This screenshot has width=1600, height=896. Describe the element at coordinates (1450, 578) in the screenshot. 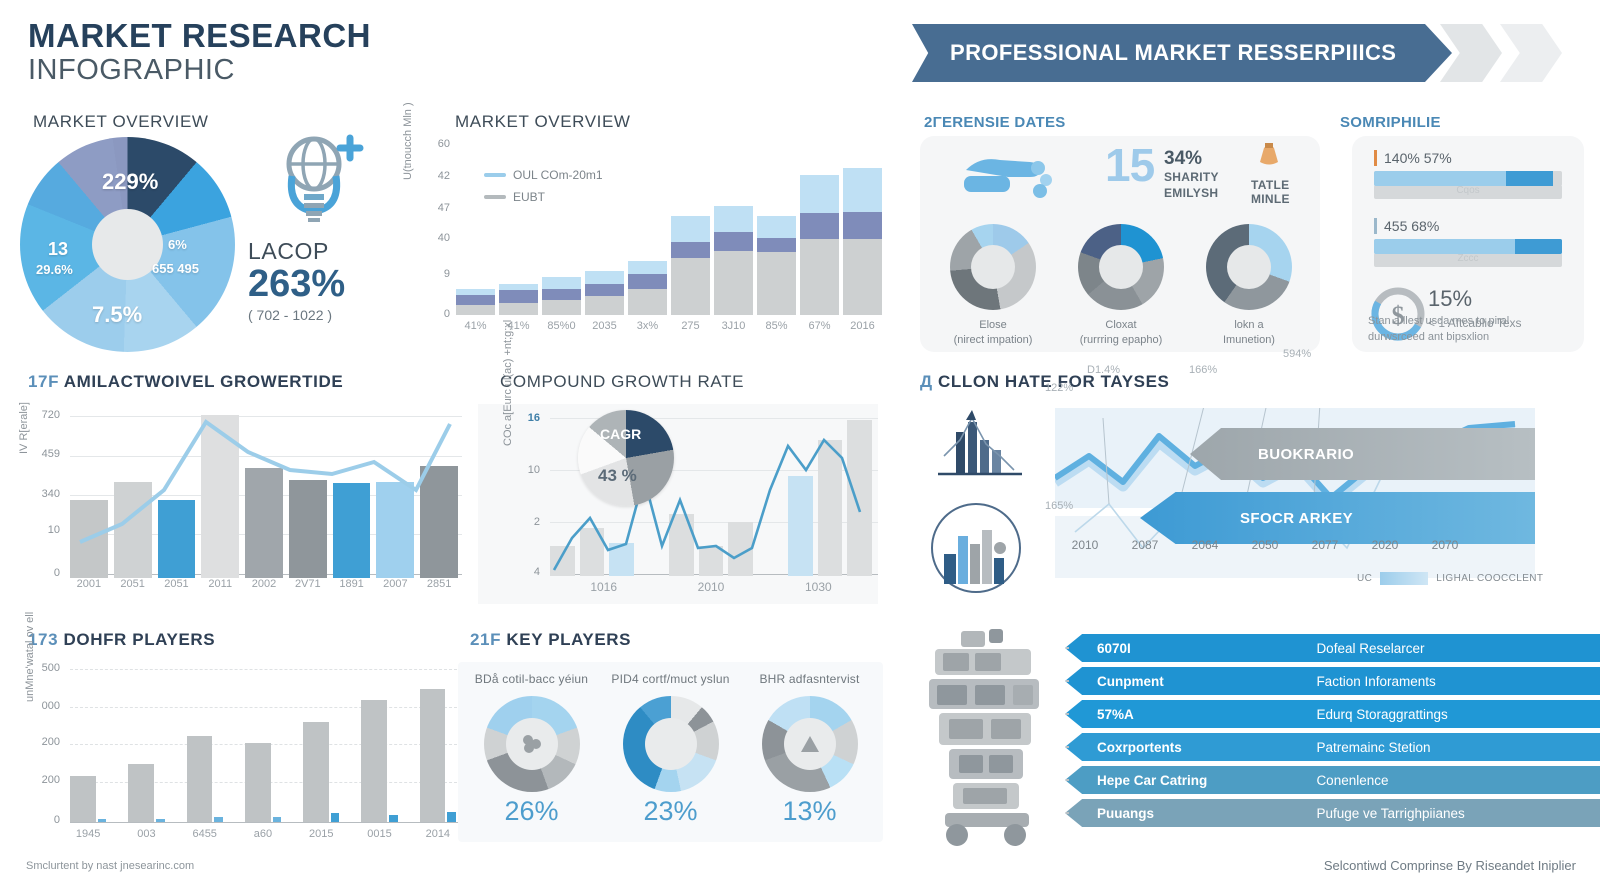

I see `chartg-legend: UC LIGHAL COOCCLENT` at that location.